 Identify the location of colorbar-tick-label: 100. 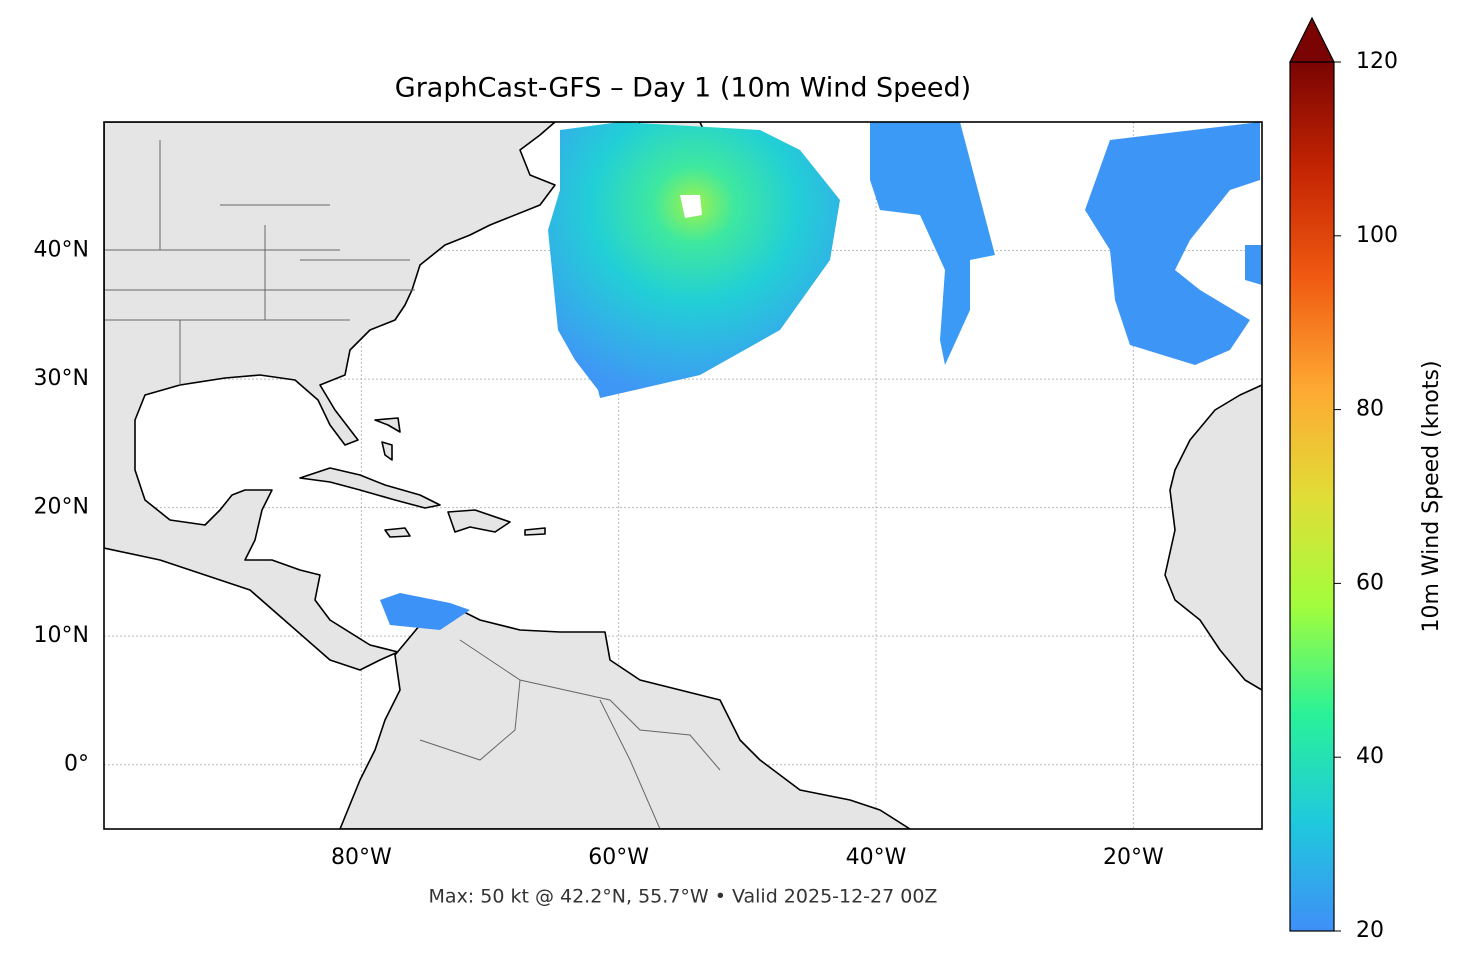
(1377, 235).